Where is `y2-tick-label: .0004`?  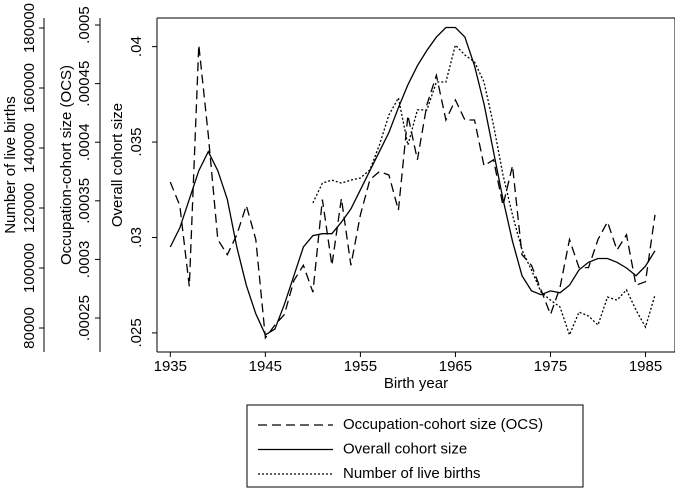 y2-tick-label: .0004 is located at coordinates (84, 142).